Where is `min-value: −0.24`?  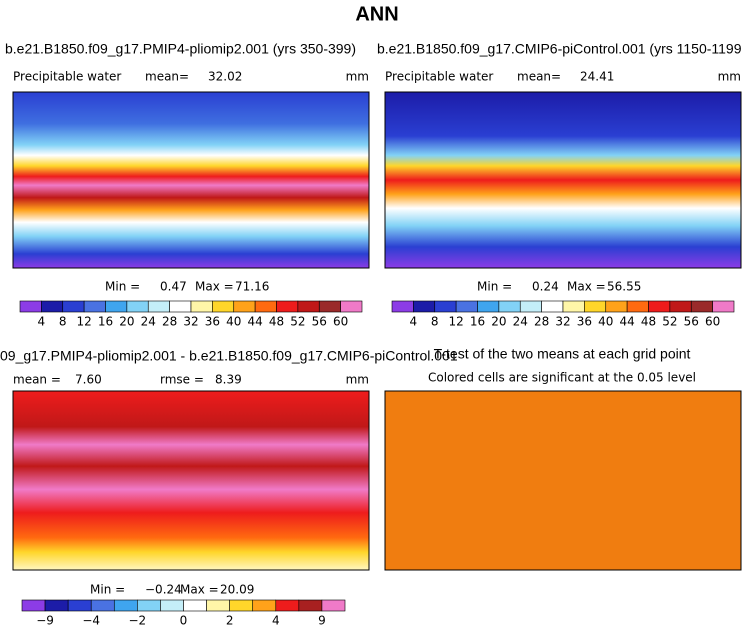 min-value: −0.24 is located at coordinates (163, 590).